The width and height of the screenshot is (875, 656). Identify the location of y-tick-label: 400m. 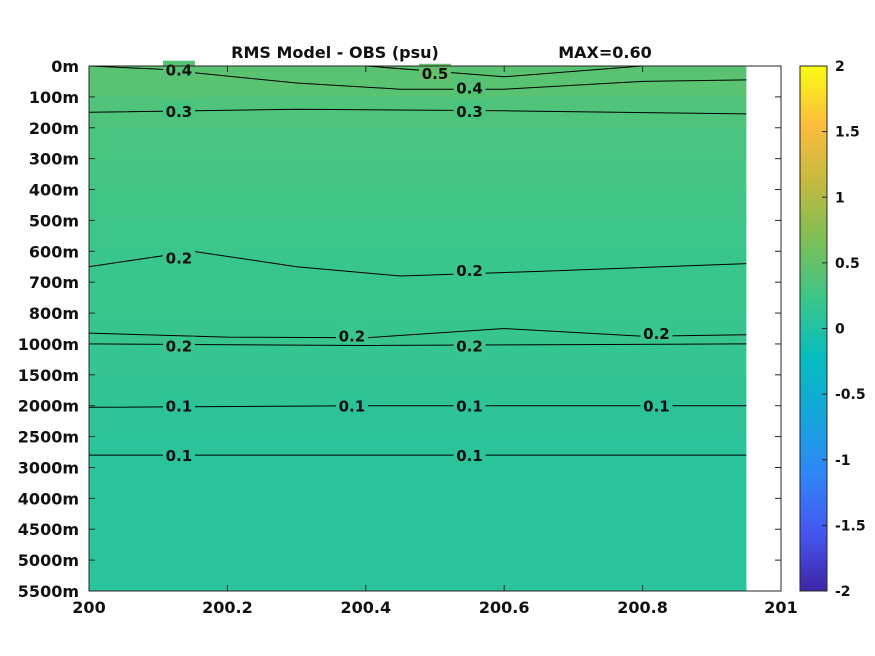
(54, 190).